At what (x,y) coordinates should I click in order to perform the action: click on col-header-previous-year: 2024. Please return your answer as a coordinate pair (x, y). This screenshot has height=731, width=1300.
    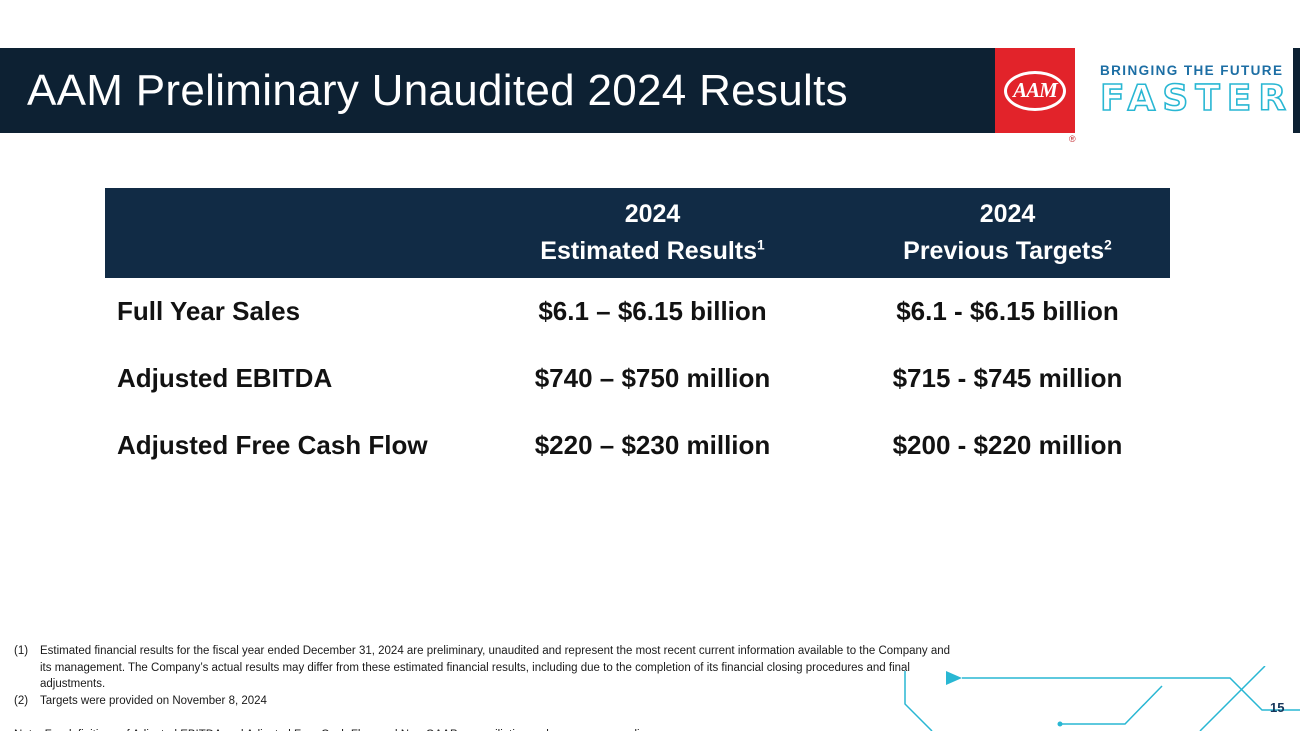
    Looking at the image, I should click on (1007, 213).